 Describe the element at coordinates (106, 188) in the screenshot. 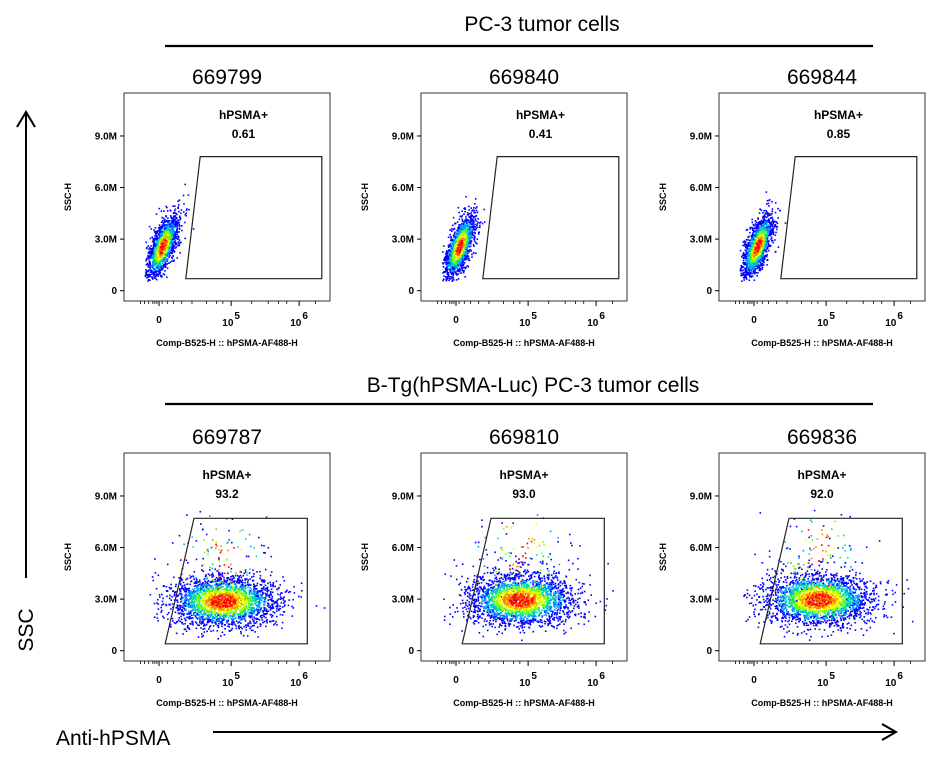

I see `y-tick-label: 6.0M` at that location.